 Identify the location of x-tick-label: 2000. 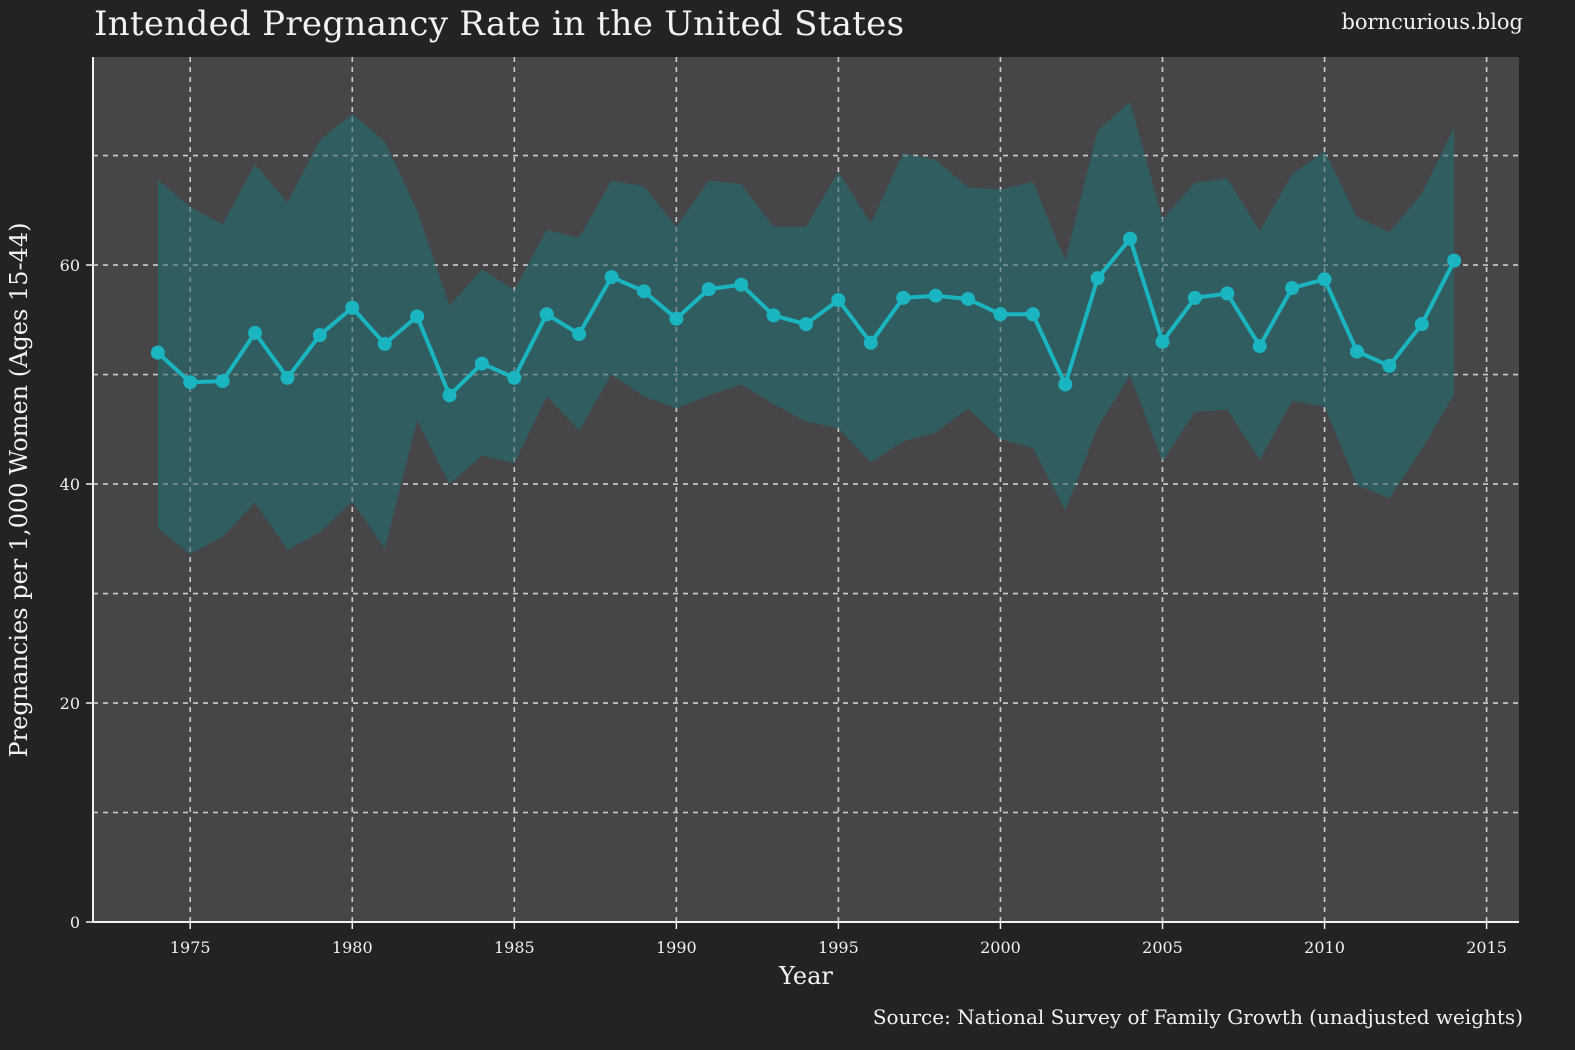
(1000, 947).